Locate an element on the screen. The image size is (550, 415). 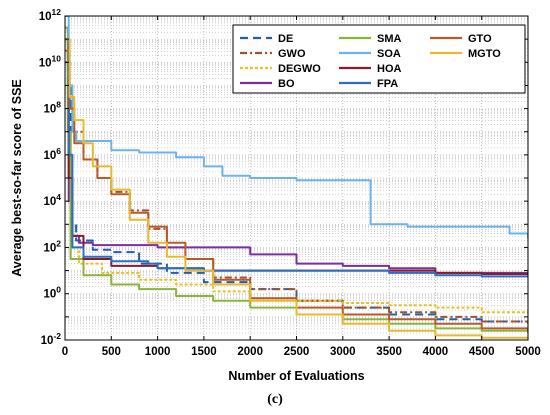
y-tick-label: 10⁴ is located at coordinates (52, 200).